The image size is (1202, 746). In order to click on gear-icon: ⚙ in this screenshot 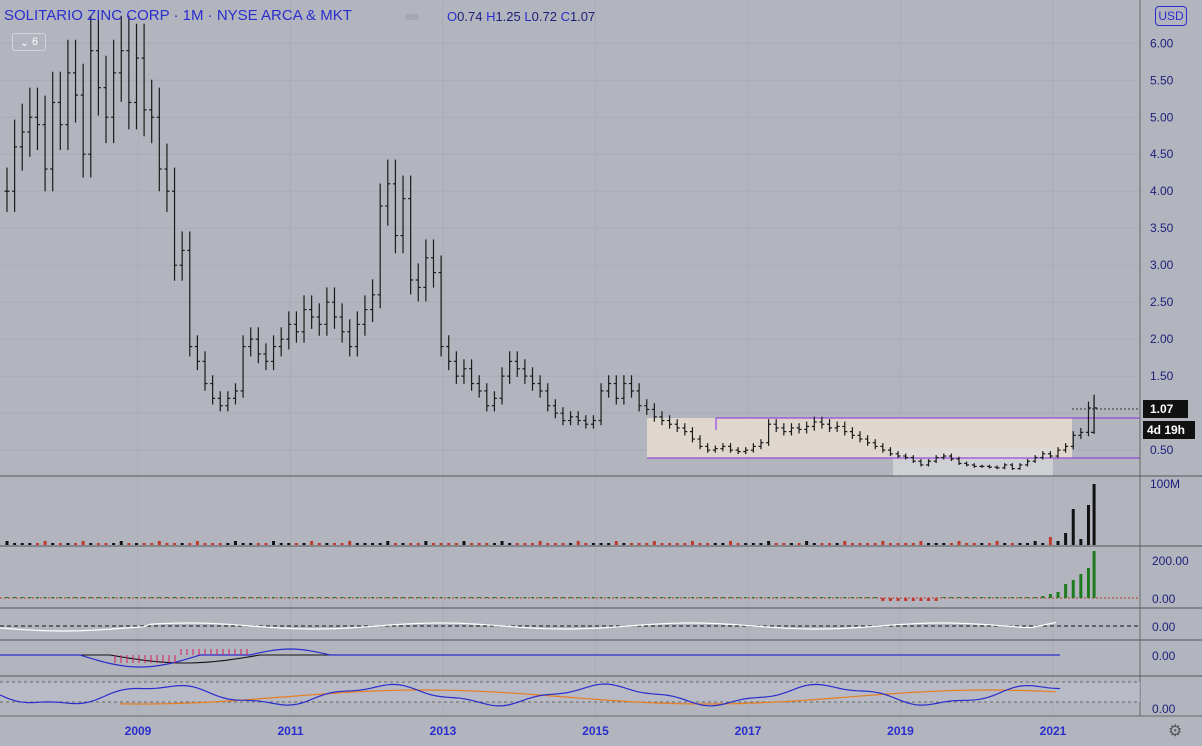, I will do `click(1175, 731)`.